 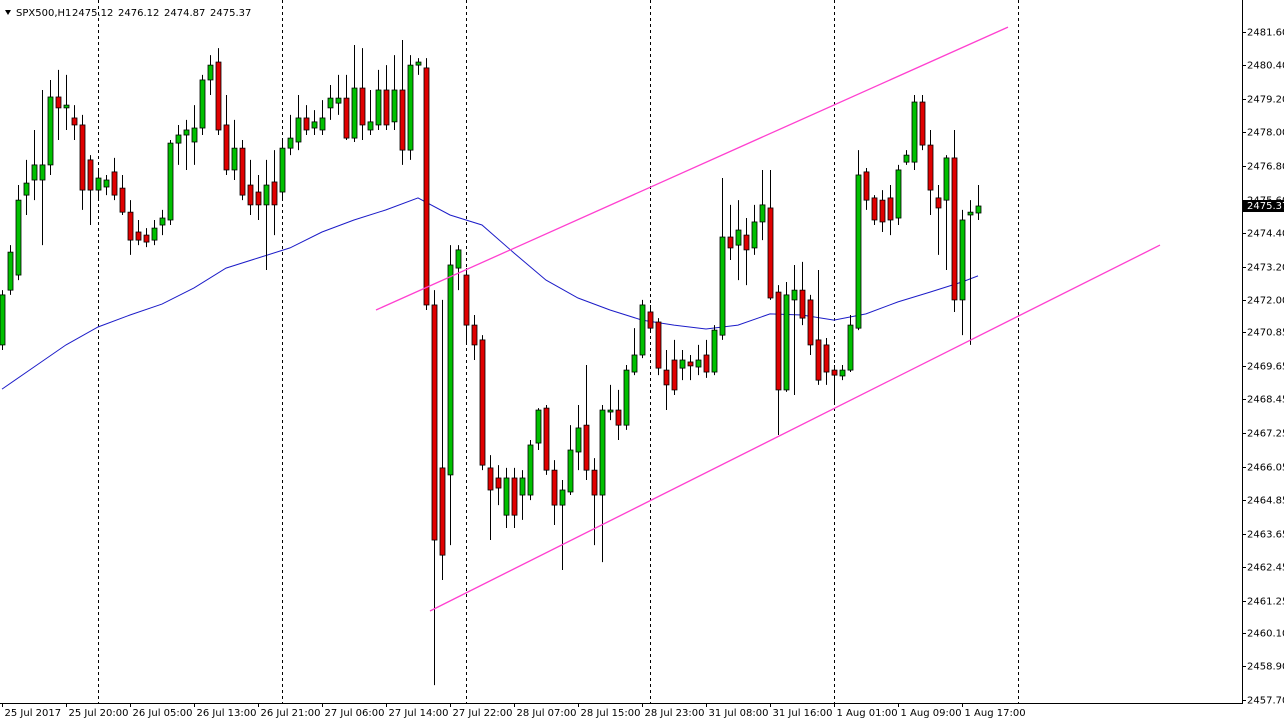 I want to click on y-tick-label: 2458.90, so click(x=1265, y=667).